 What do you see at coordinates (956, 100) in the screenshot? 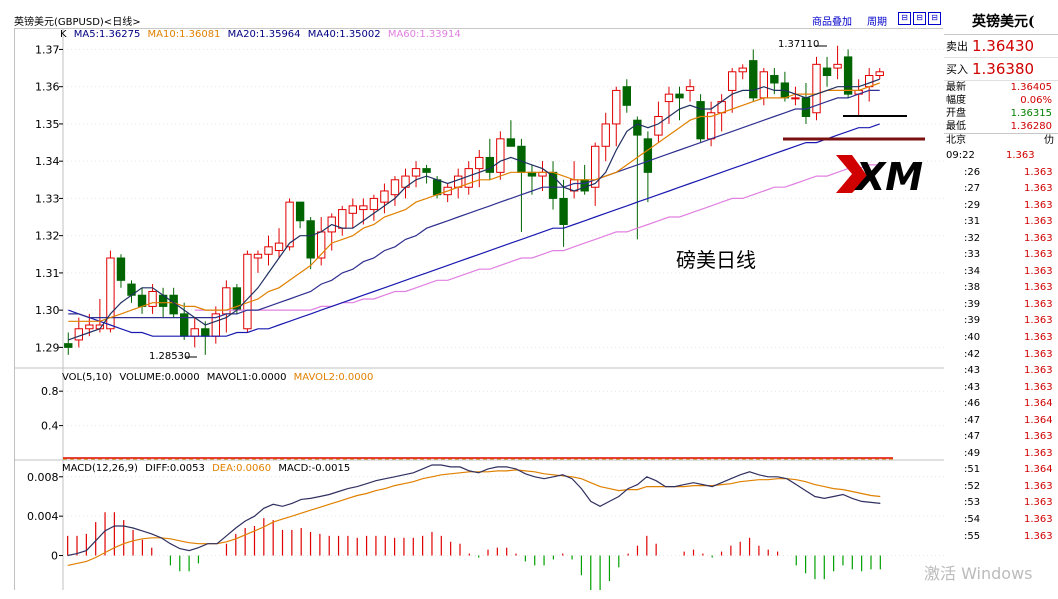
I see `quote-stat-label: 幅度` at bounding box center [956, 100].